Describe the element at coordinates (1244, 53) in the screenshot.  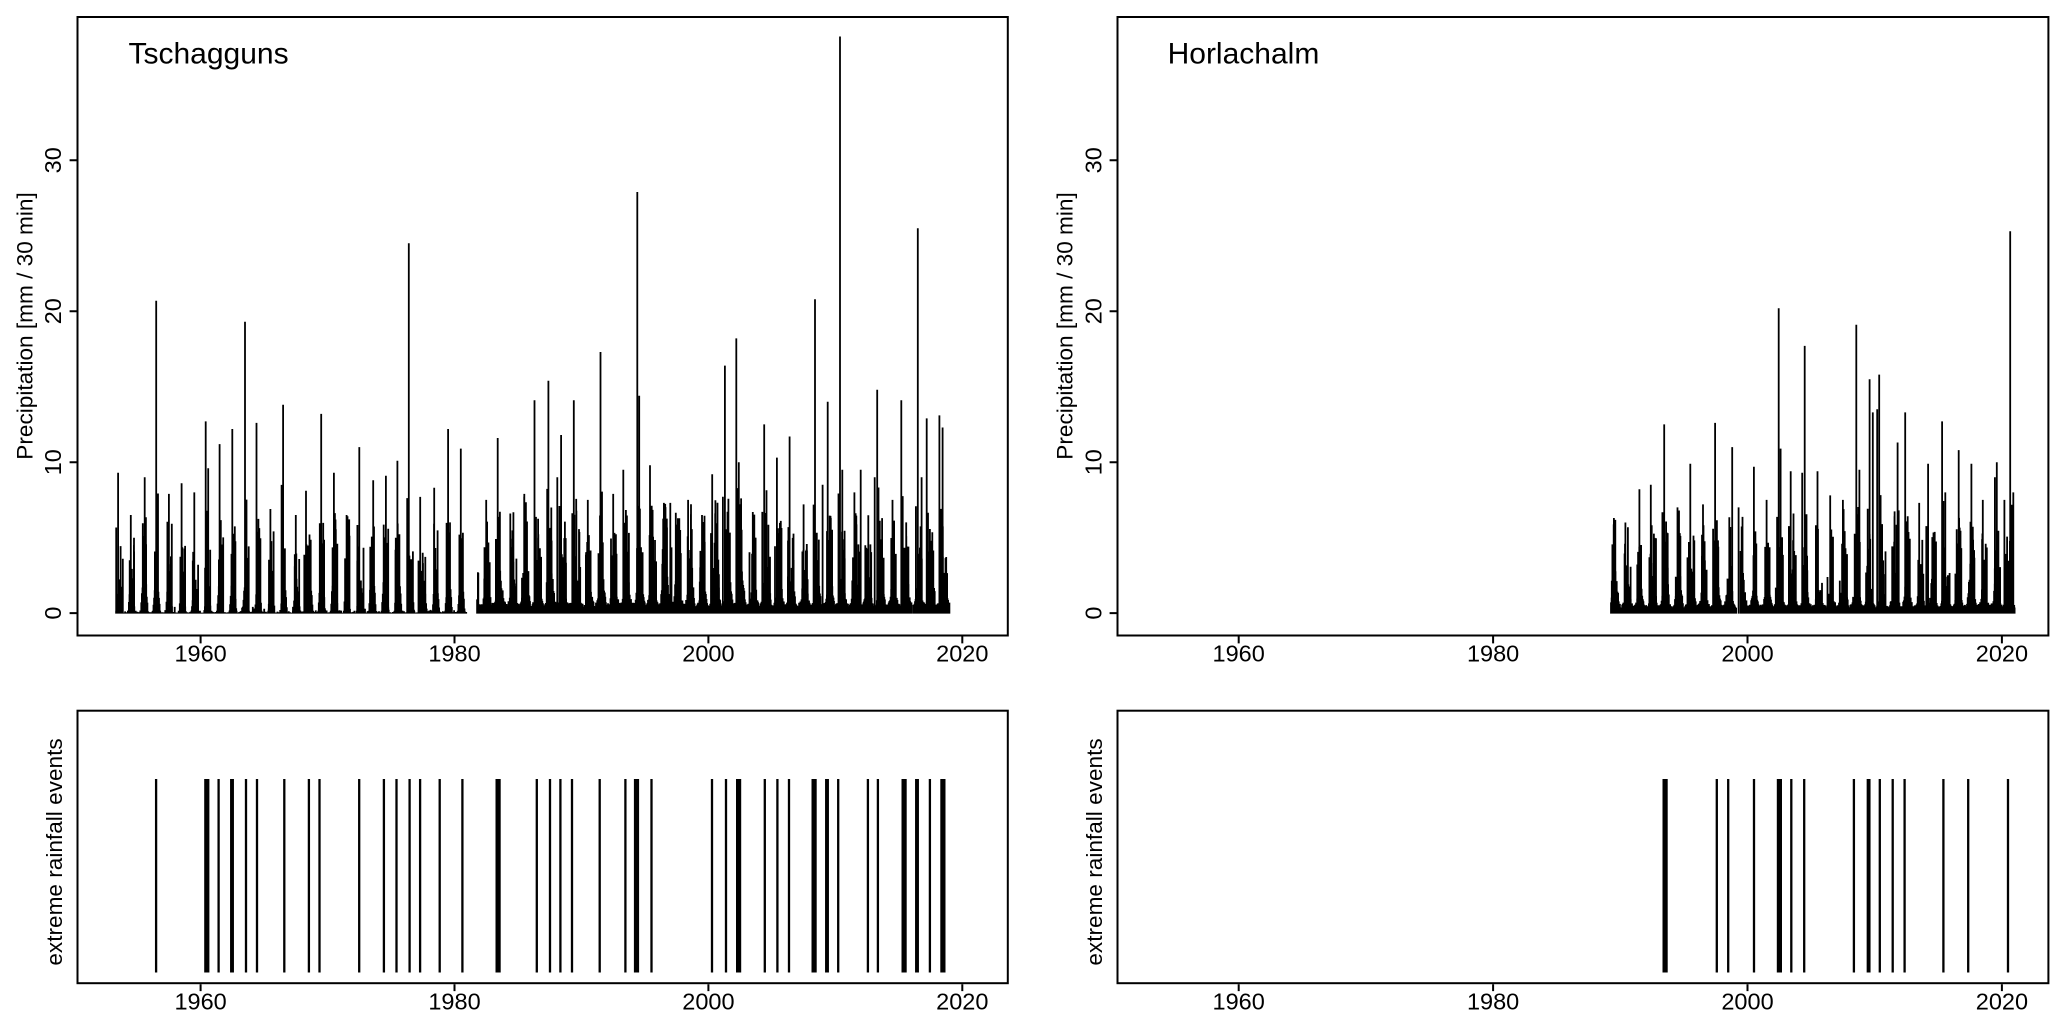
I see `svg-text: Horlachalm` at that location.